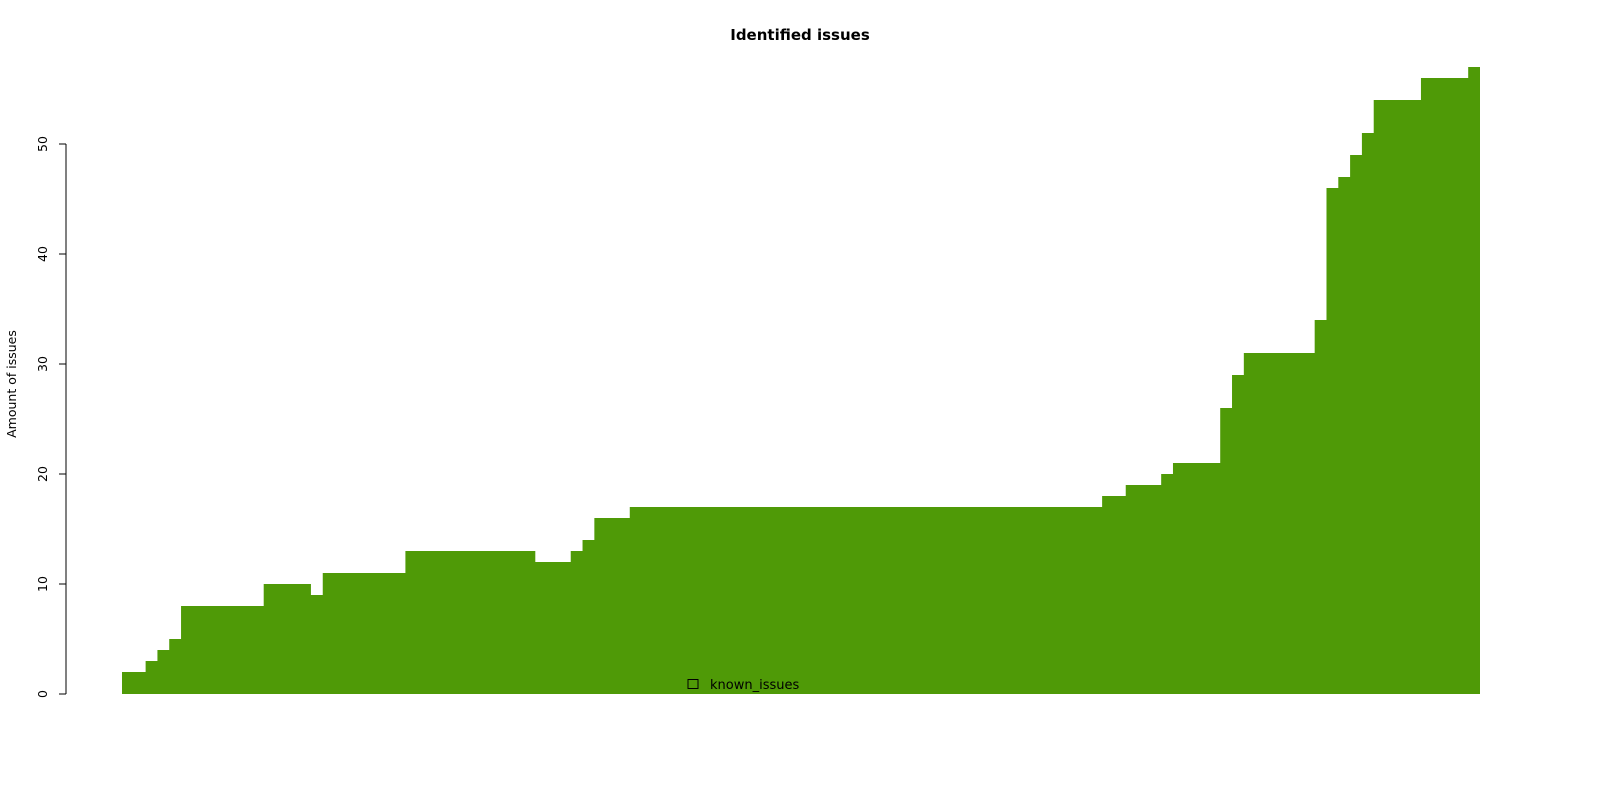 This screenshot has width=1600, height=800. I want to click on y-tick-label: 40, so click(42, 254).